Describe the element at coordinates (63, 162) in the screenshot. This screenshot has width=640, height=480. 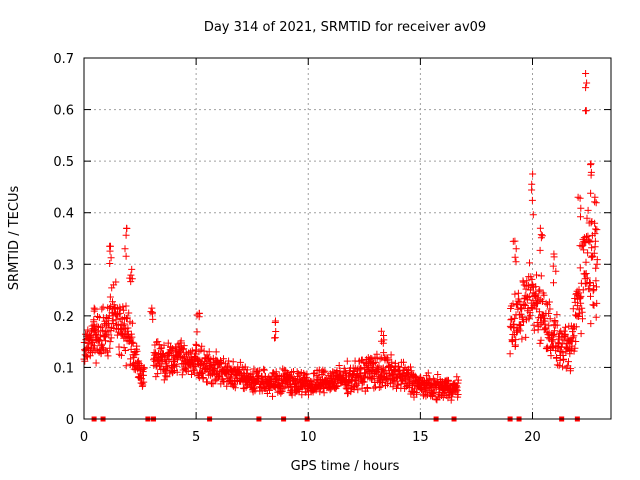
I see `y-tick-label: 0.5` at that location.